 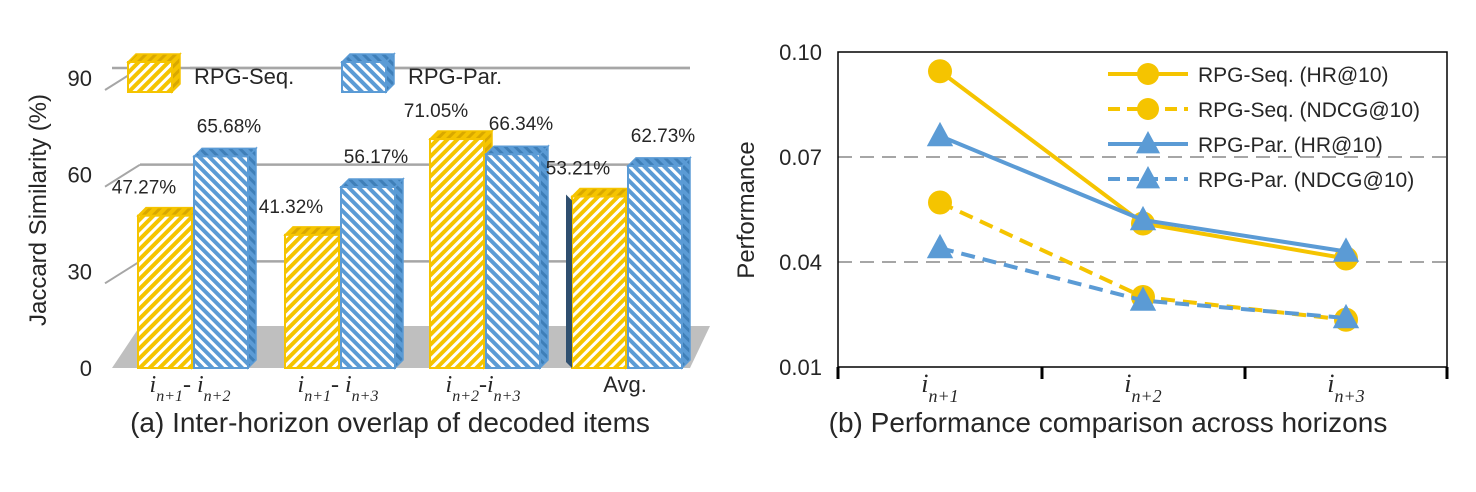 I want to click on legend-label: RPG-Seq. (HR@10), so click(x=1293, y=75).